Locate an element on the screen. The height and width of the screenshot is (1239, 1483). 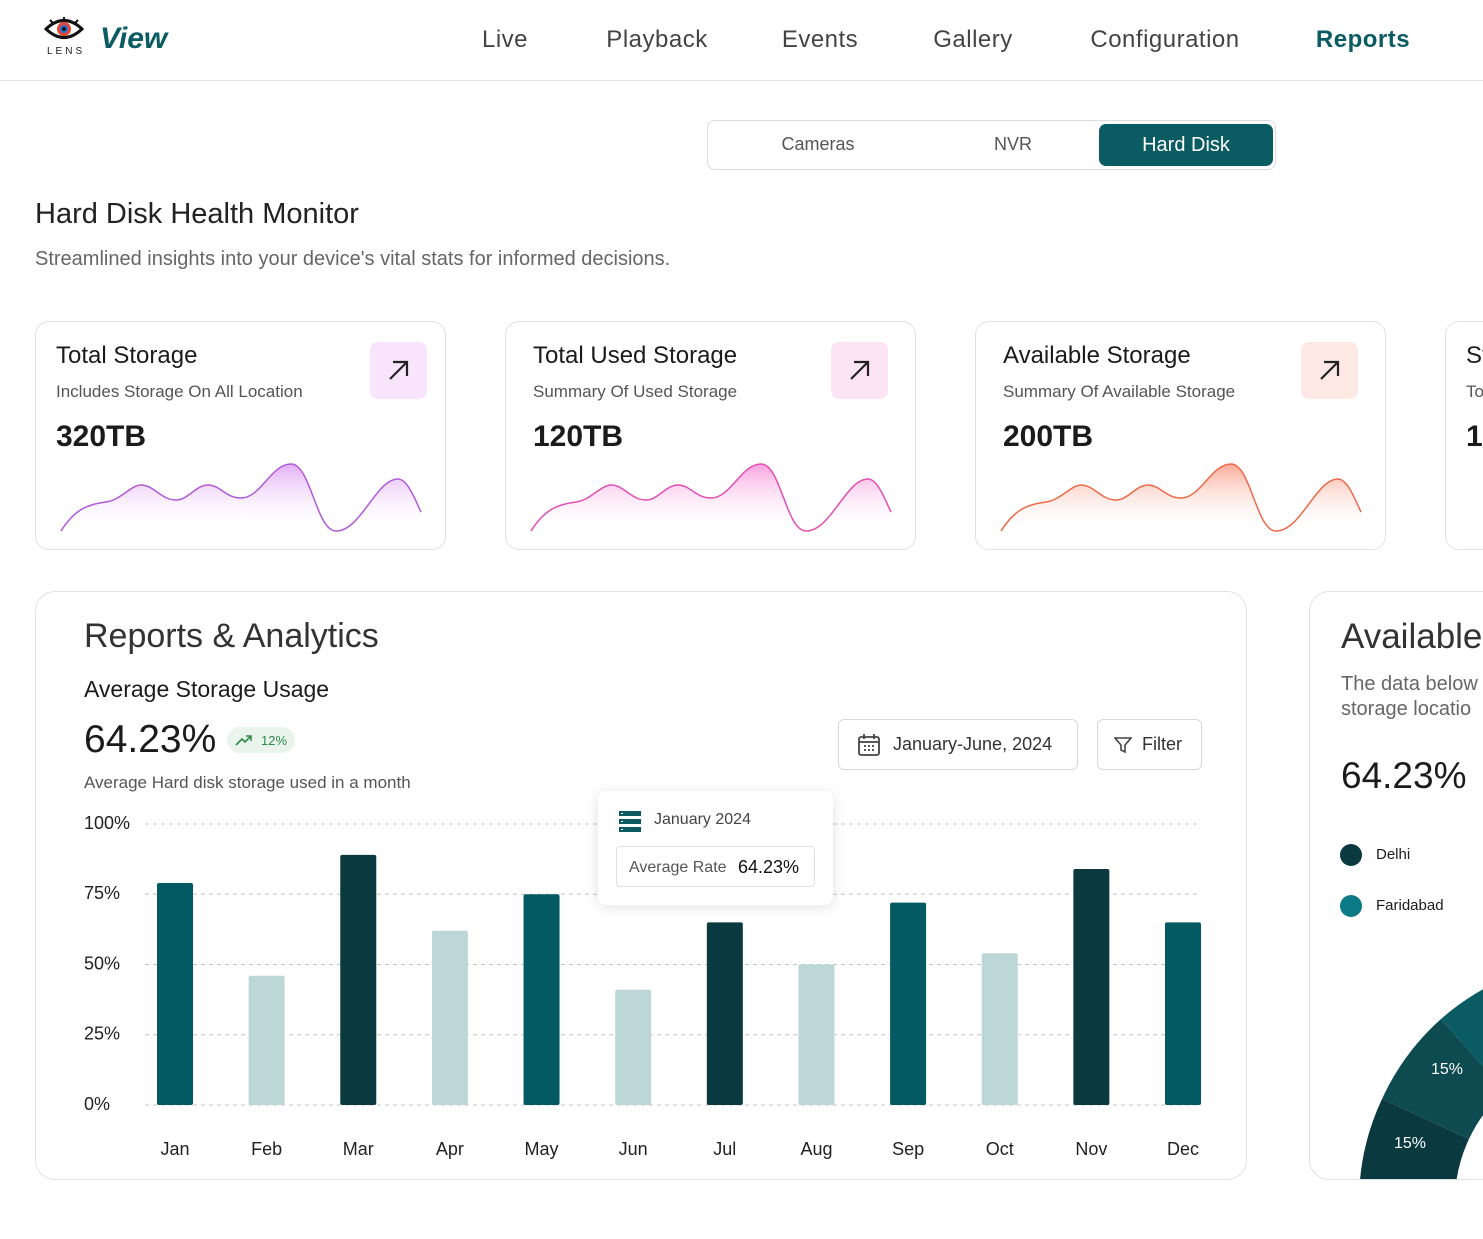
nav-link: Playback is located at coordinates (657, 39).